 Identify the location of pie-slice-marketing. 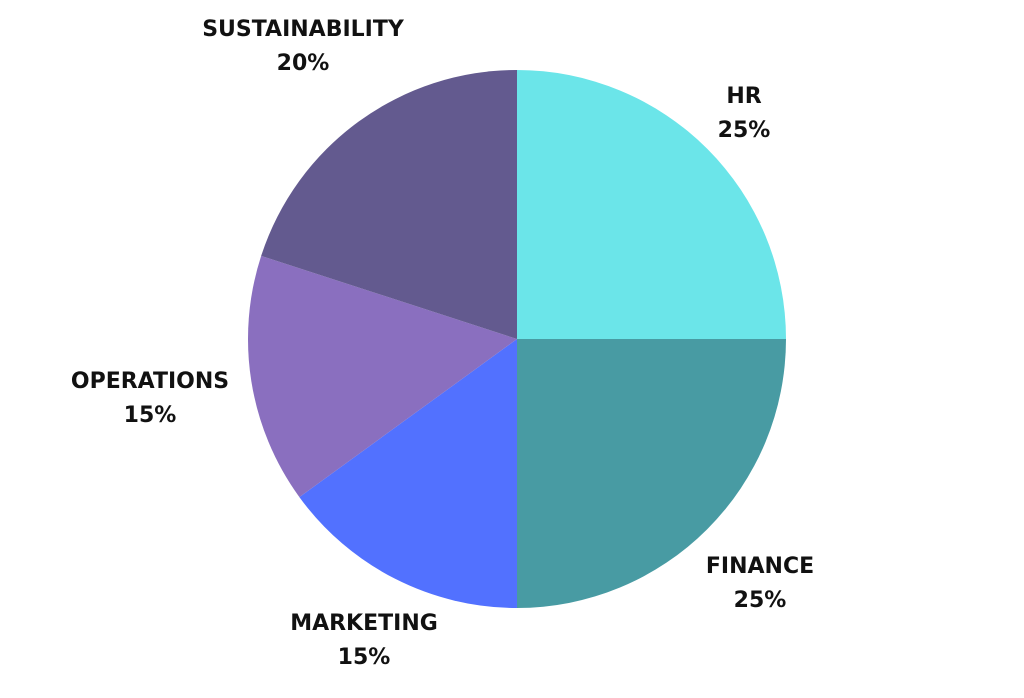
(408, 473).